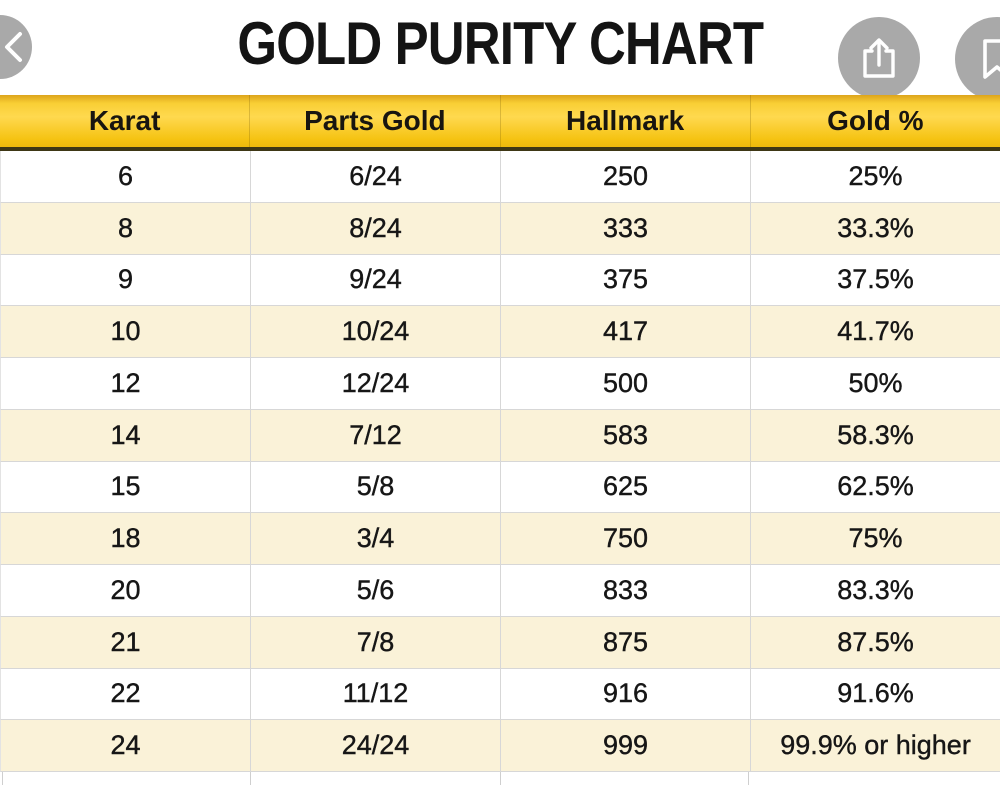 The height and width of the screenshot is (805, 1000). What do you see at coordinates (626, 176) in the screenshot?
I see `cell-hallmark: 250` at bounding box center [626, 176].